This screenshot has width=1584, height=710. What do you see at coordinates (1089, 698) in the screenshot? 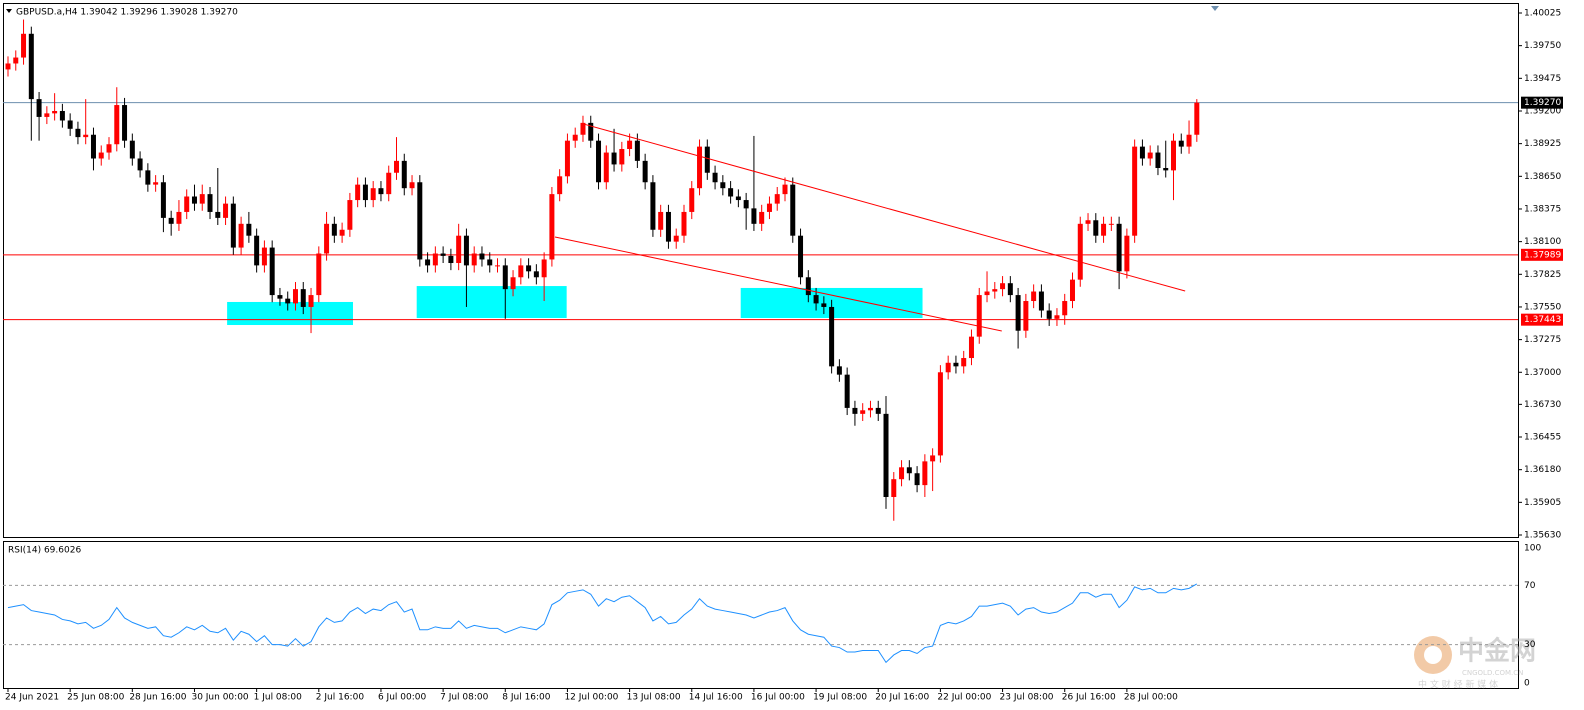
I see `x-tick-label: 26 Jul 16:00` at bounding box center [1089, 698].